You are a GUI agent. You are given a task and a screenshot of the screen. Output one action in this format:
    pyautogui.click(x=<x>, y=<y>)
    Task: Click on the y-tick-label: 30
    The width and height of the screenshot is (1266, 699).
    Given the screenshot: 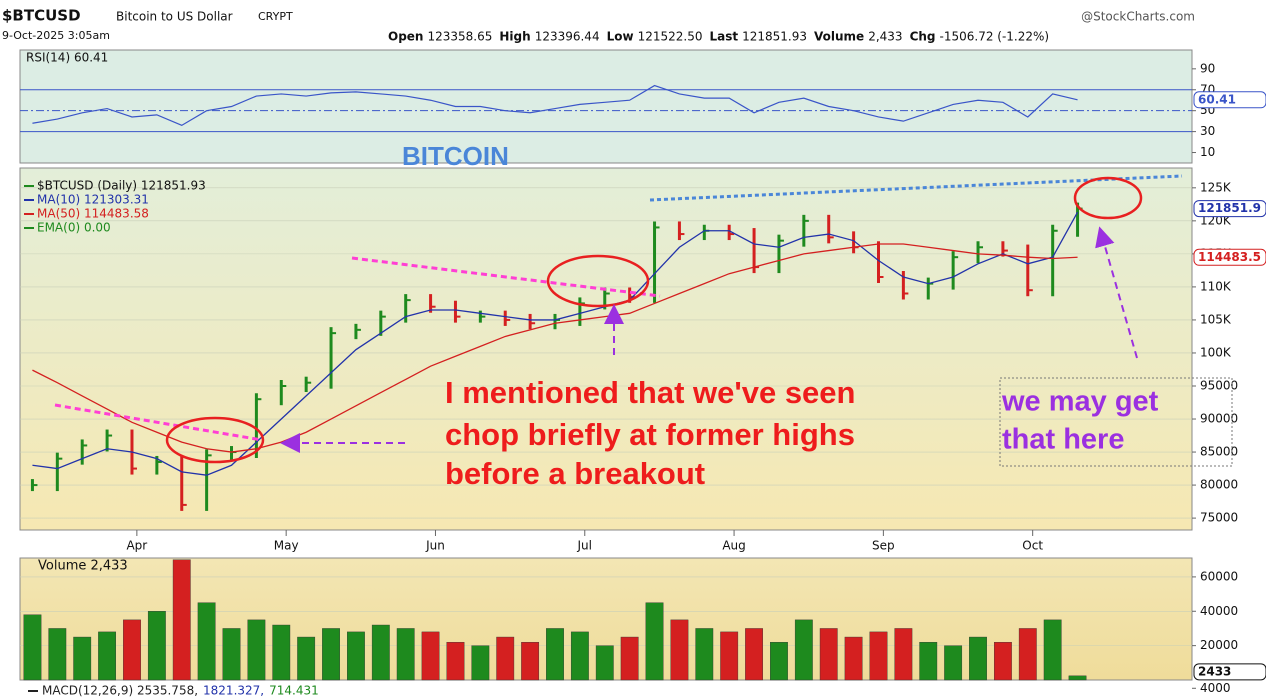 What is the action you would take?
    pyautogui.click(x=1207, y=131)
    